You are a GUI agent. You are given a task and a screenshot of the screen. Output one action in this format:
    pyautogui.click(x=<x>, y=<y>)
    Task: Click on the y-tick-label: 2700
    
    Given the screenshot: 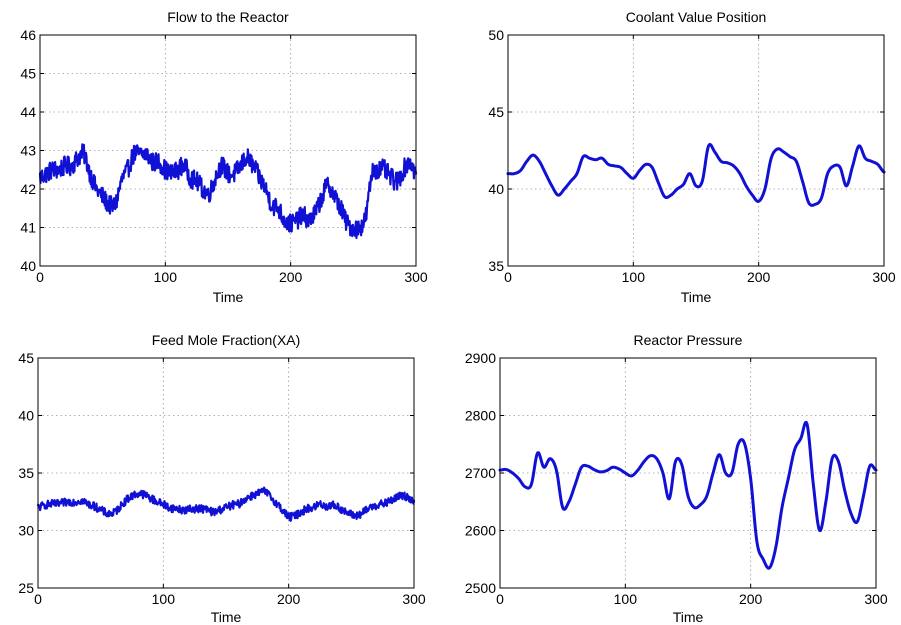 What is the action you would take?
    pyautogui.click(x=480, y=473)
    